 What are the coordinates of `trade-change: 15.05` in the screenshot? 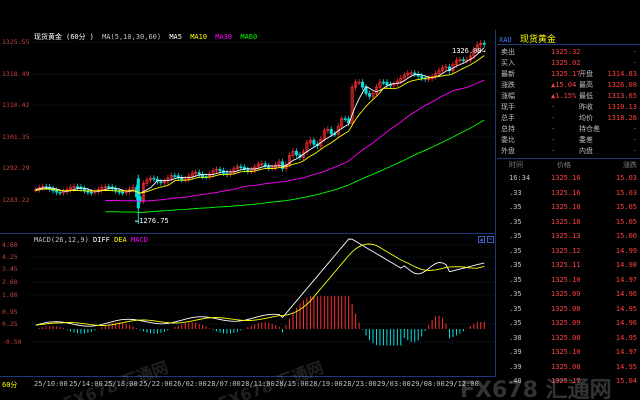 It's located at (626, 221).